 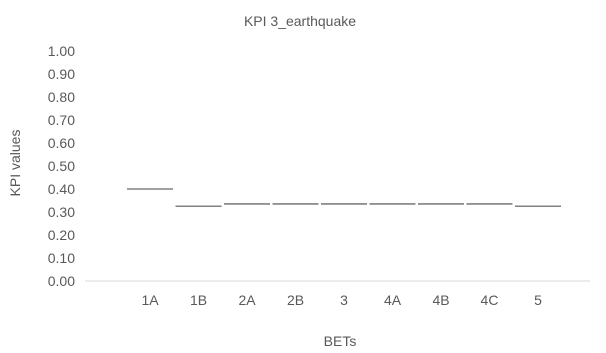 I want to click on x-tick-label: 1B, so click(x=198, y=300).